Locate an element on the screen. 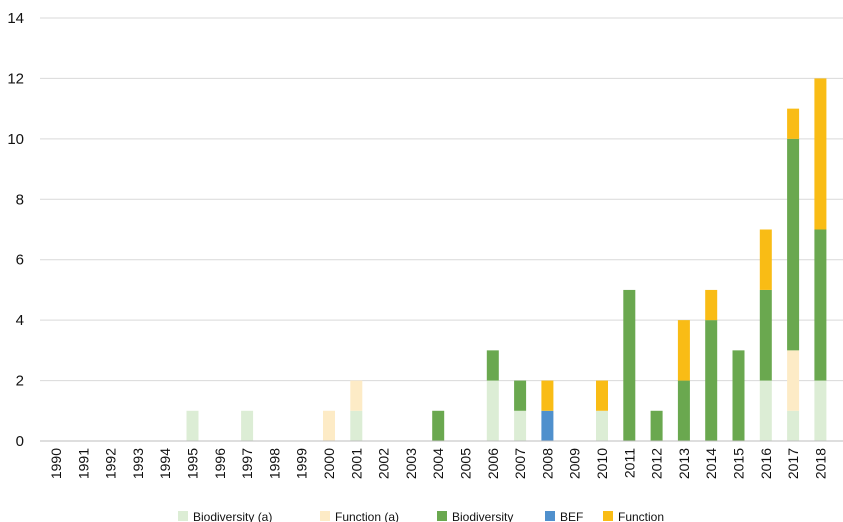 The width and height of the screenshot is (843, 522). y-tick-label: 8 is located at coordinates (20, 199).